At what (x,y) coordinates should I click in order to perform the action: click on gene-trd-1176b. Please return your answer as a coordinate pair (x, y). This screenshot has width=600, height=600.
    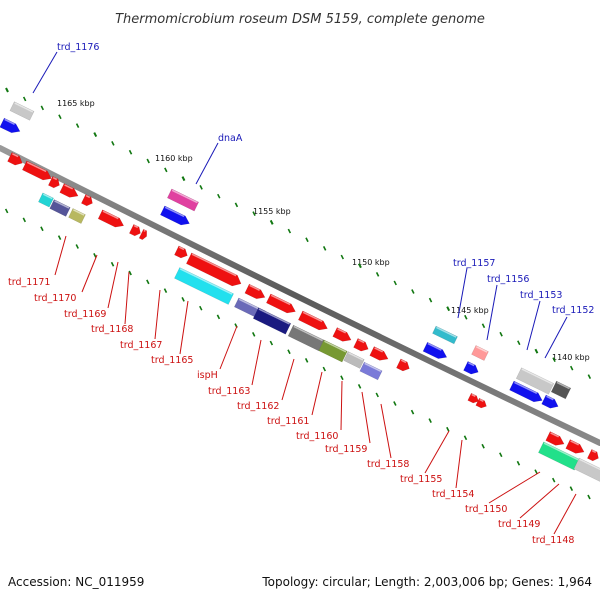
    Looking at the image, I should click on (15, 159).